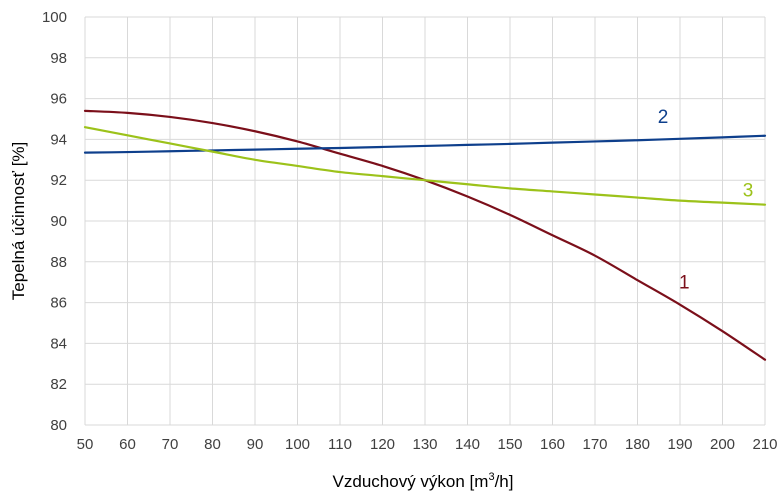  I want to click on x-tick-label: 140, so click(467, 444).